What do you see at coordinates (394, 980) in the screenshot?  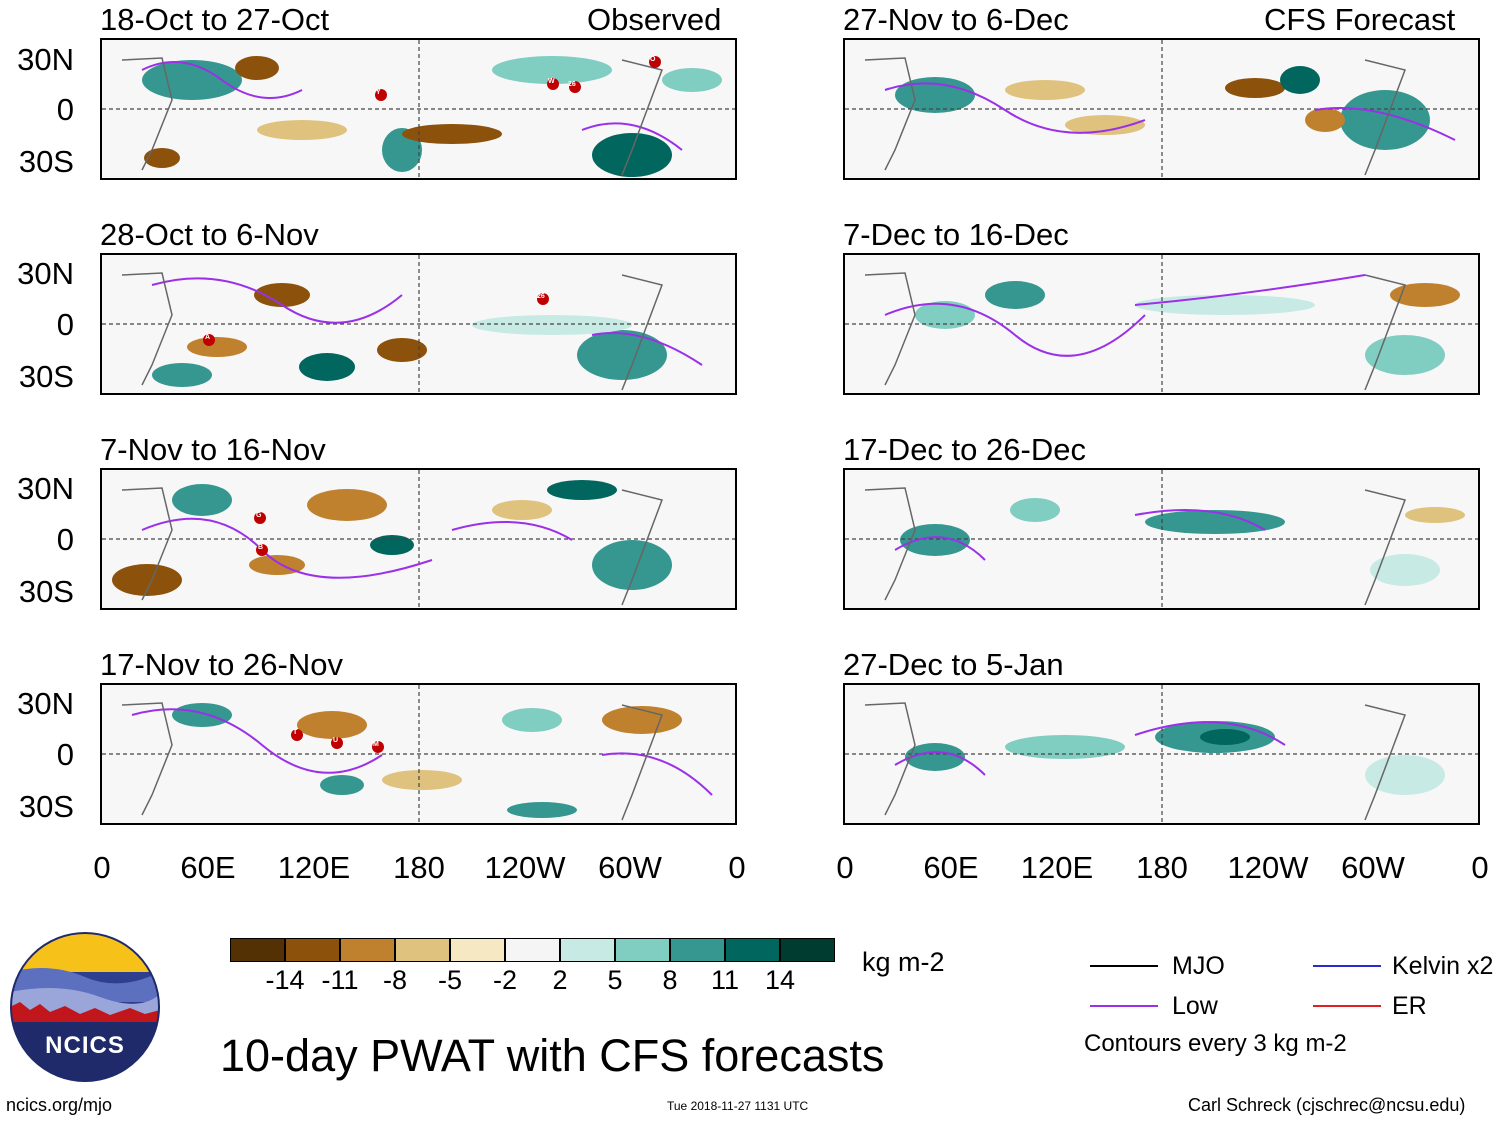 I see `colorbar-label: -8` at bounding box center [394, 980].